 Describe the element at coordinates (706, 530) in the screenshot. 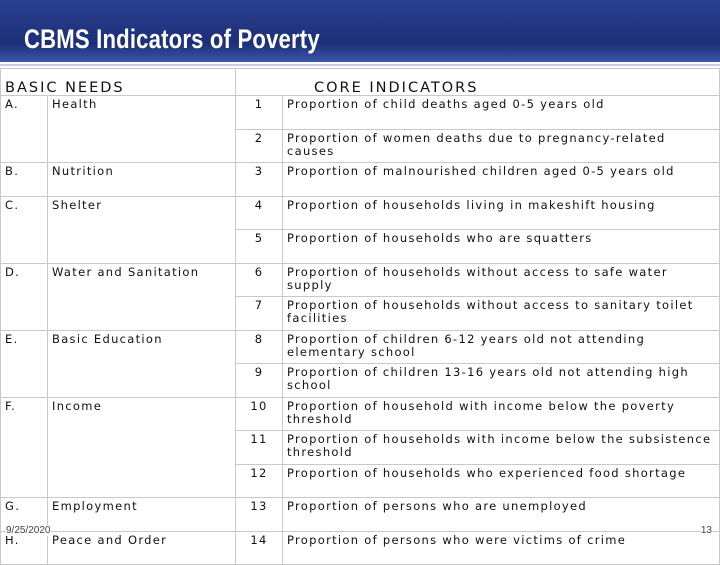

I see `slide-number: 13` at that location.